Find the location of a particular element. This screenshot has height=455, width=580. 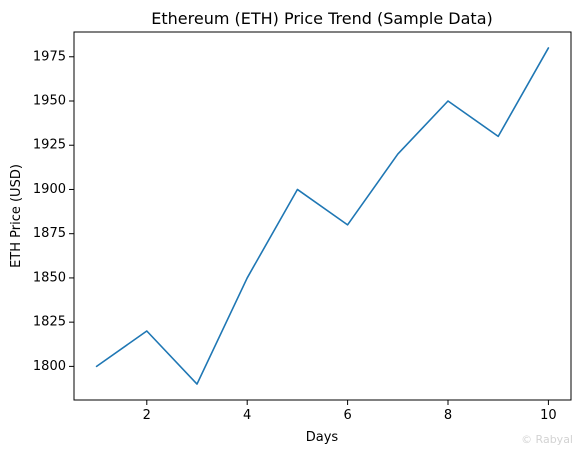

chart-title: Ethereum (ETH) Price Trend (Sample Data) is located at coordinates (322, 18).